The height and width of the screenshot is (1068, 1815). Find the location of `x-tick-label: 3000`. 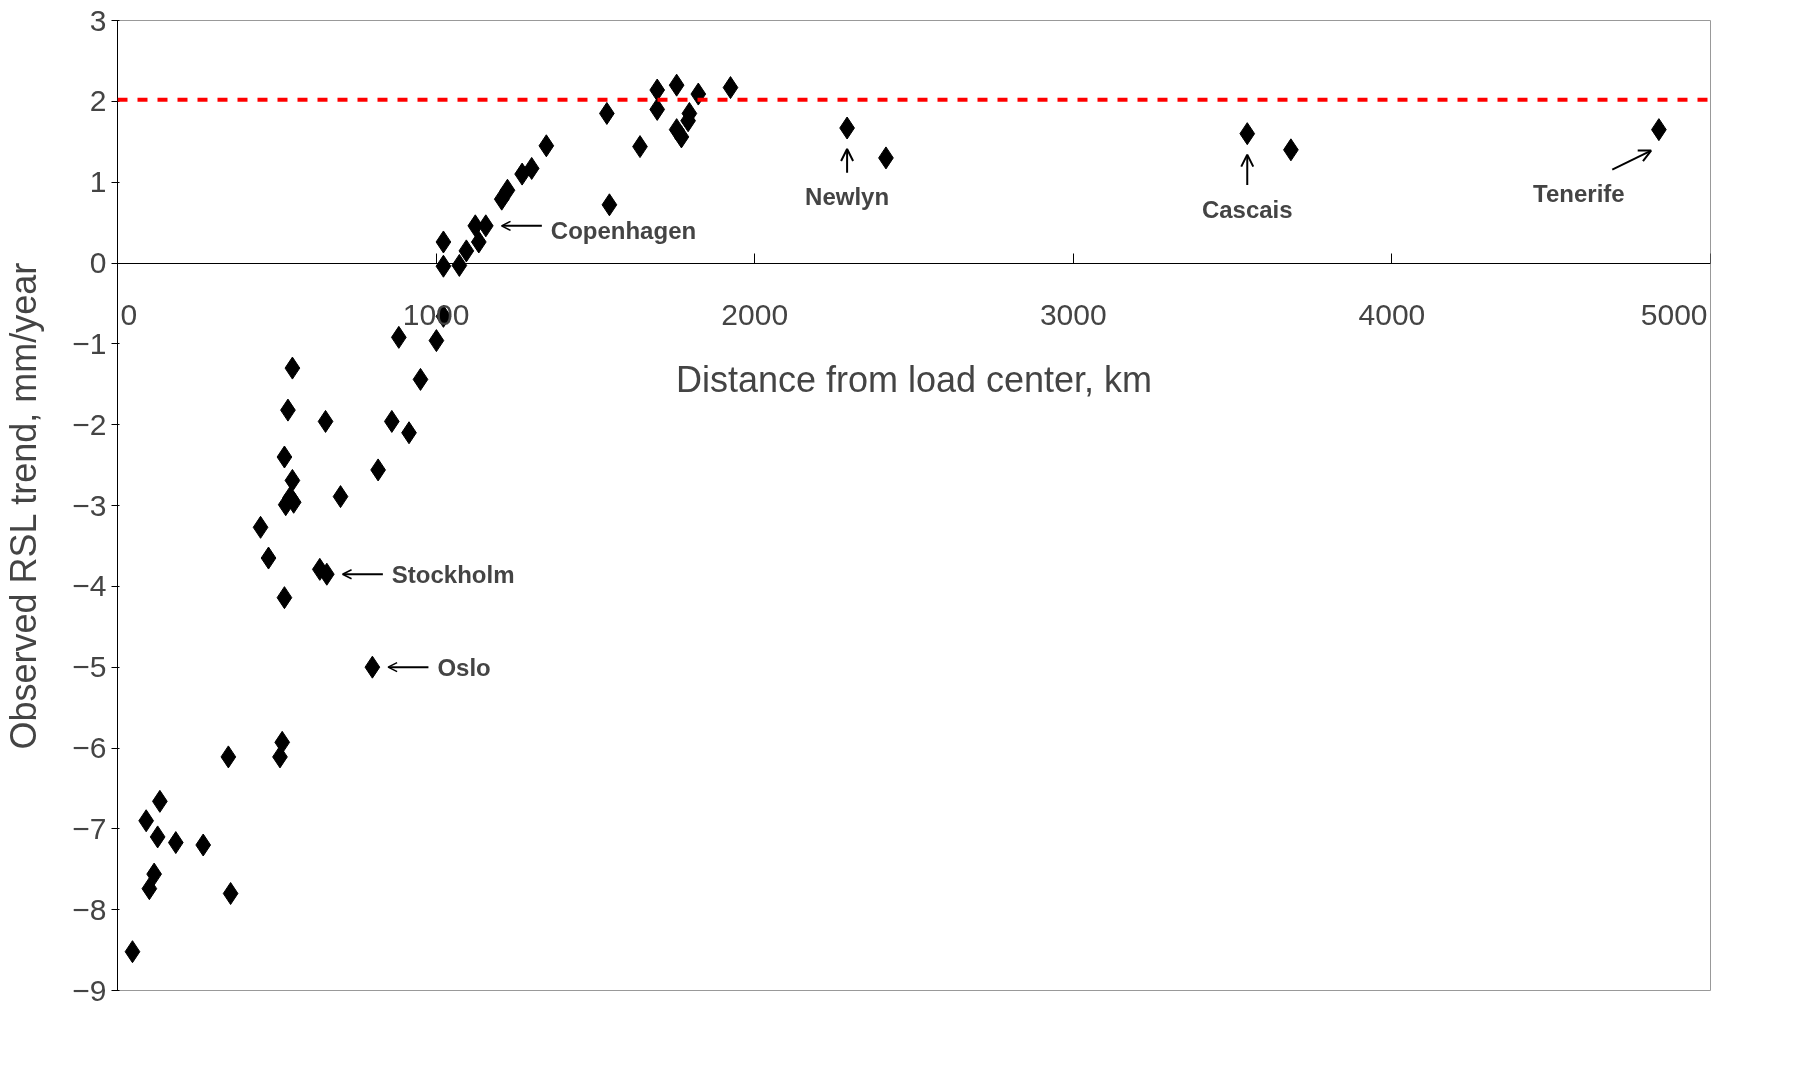

x-tick-label: 3000 is located at coordinates (1073, 314).